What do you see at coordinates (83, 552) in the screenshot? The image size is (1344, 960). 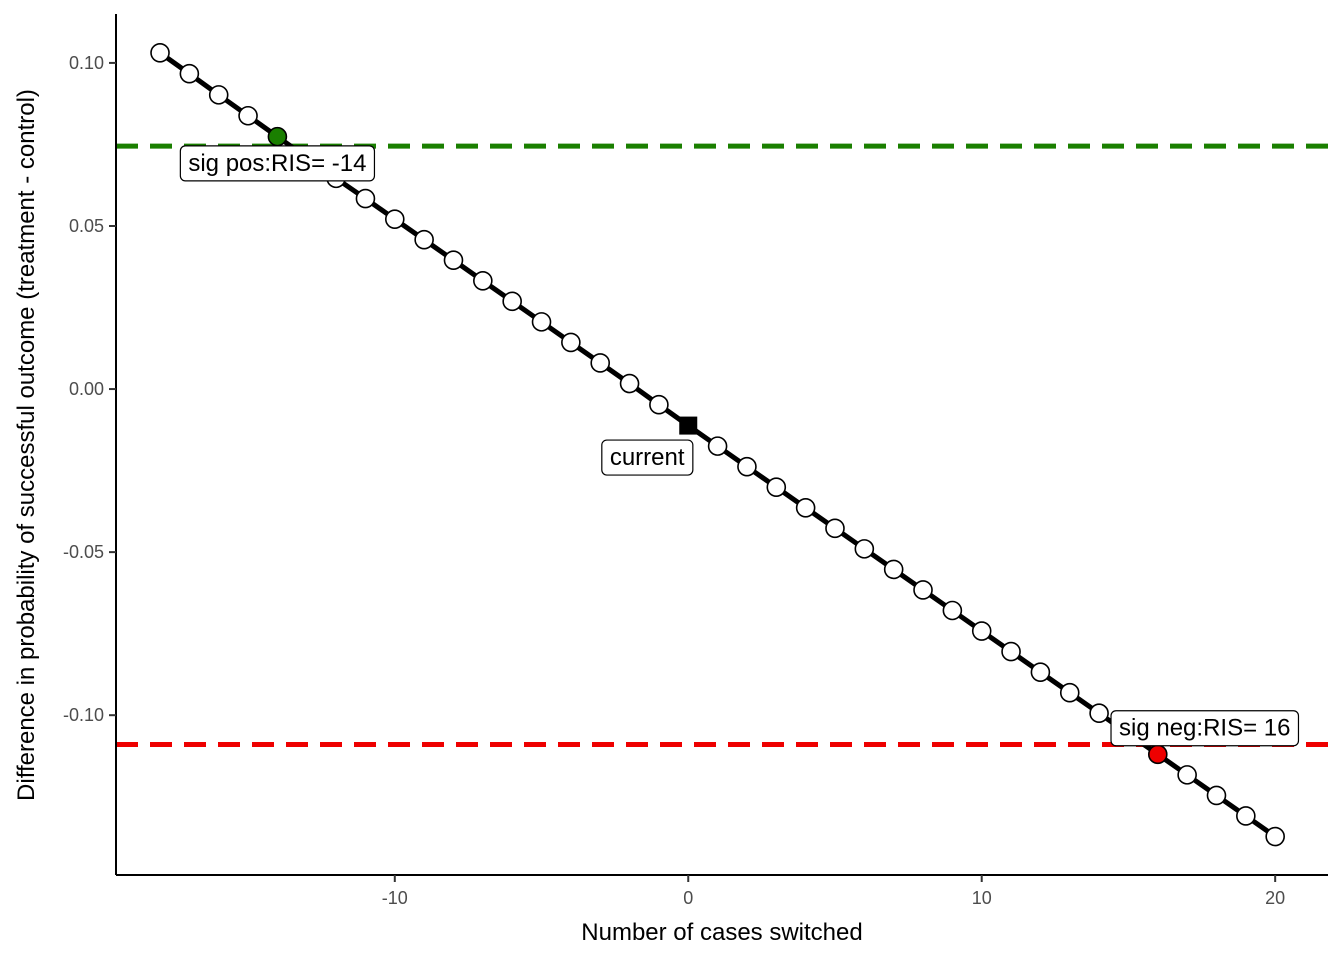 I see `y-tick-label: -0.05` at bounding box center [83, 552].